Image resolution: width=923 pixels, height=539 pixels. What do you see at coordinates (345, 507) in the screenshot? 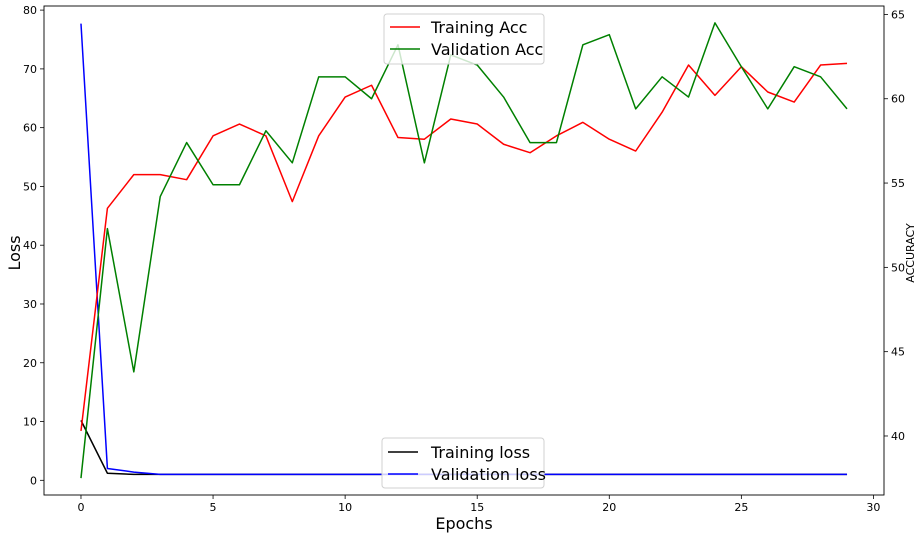
I see `x-tick-label: 10` at bounding box center [345, 507].